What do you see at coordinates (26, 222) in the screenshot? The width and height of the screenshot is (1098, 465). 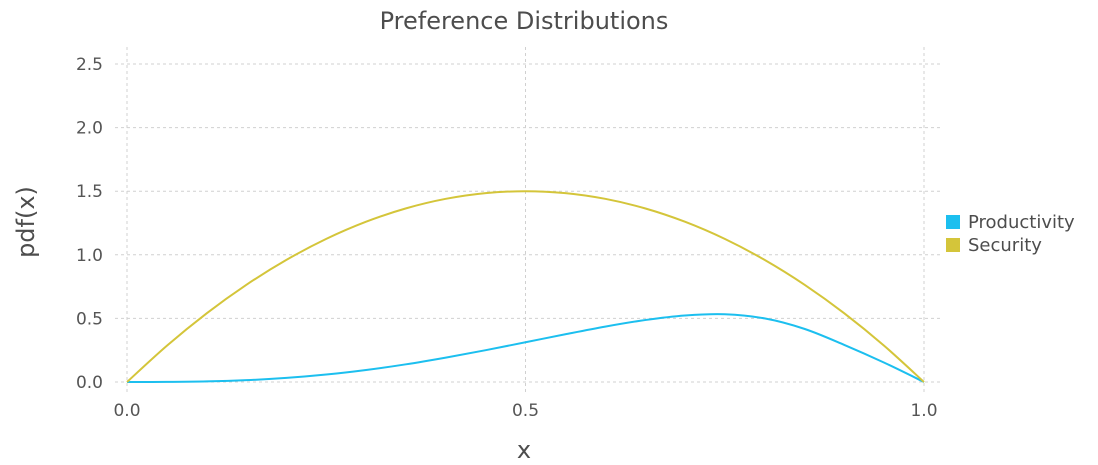 I see `y-axis-label: pdf(x)` at bounding box center [26, 222].